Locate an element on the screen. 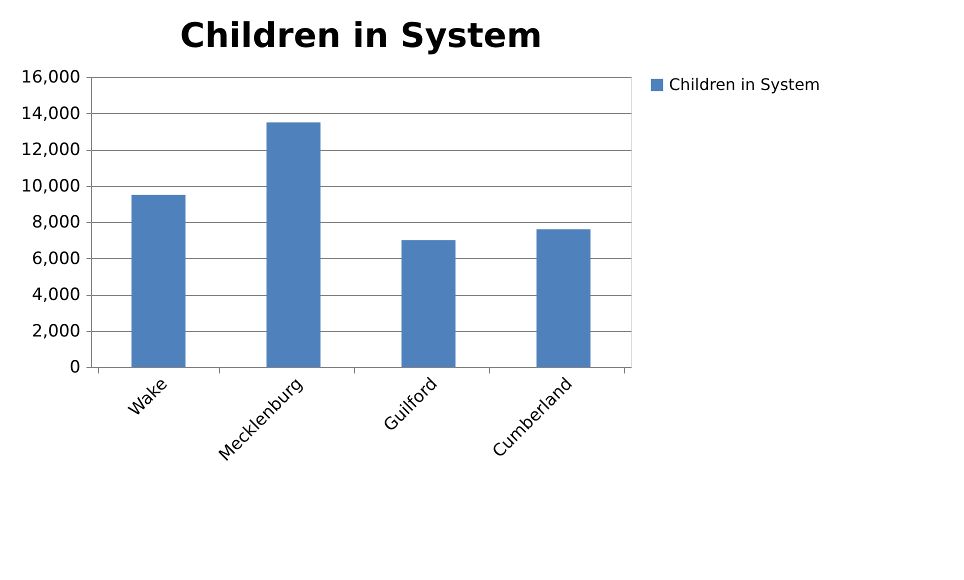 The height and width of the screenshot is (580, 964). legend-label: Children in System is located at coordinates (744, 84).